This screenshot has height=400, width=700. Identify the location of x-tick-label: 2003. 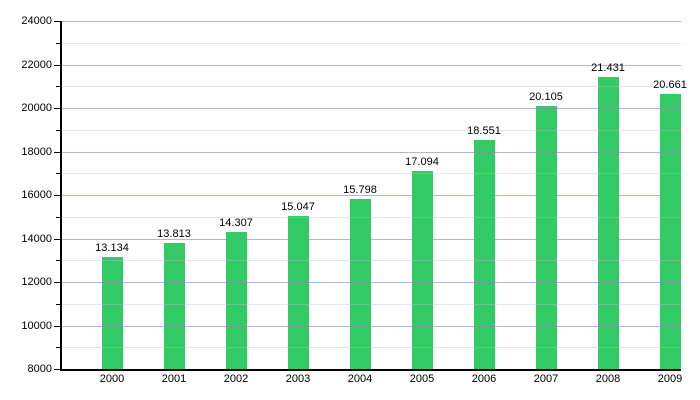
(298, 379).